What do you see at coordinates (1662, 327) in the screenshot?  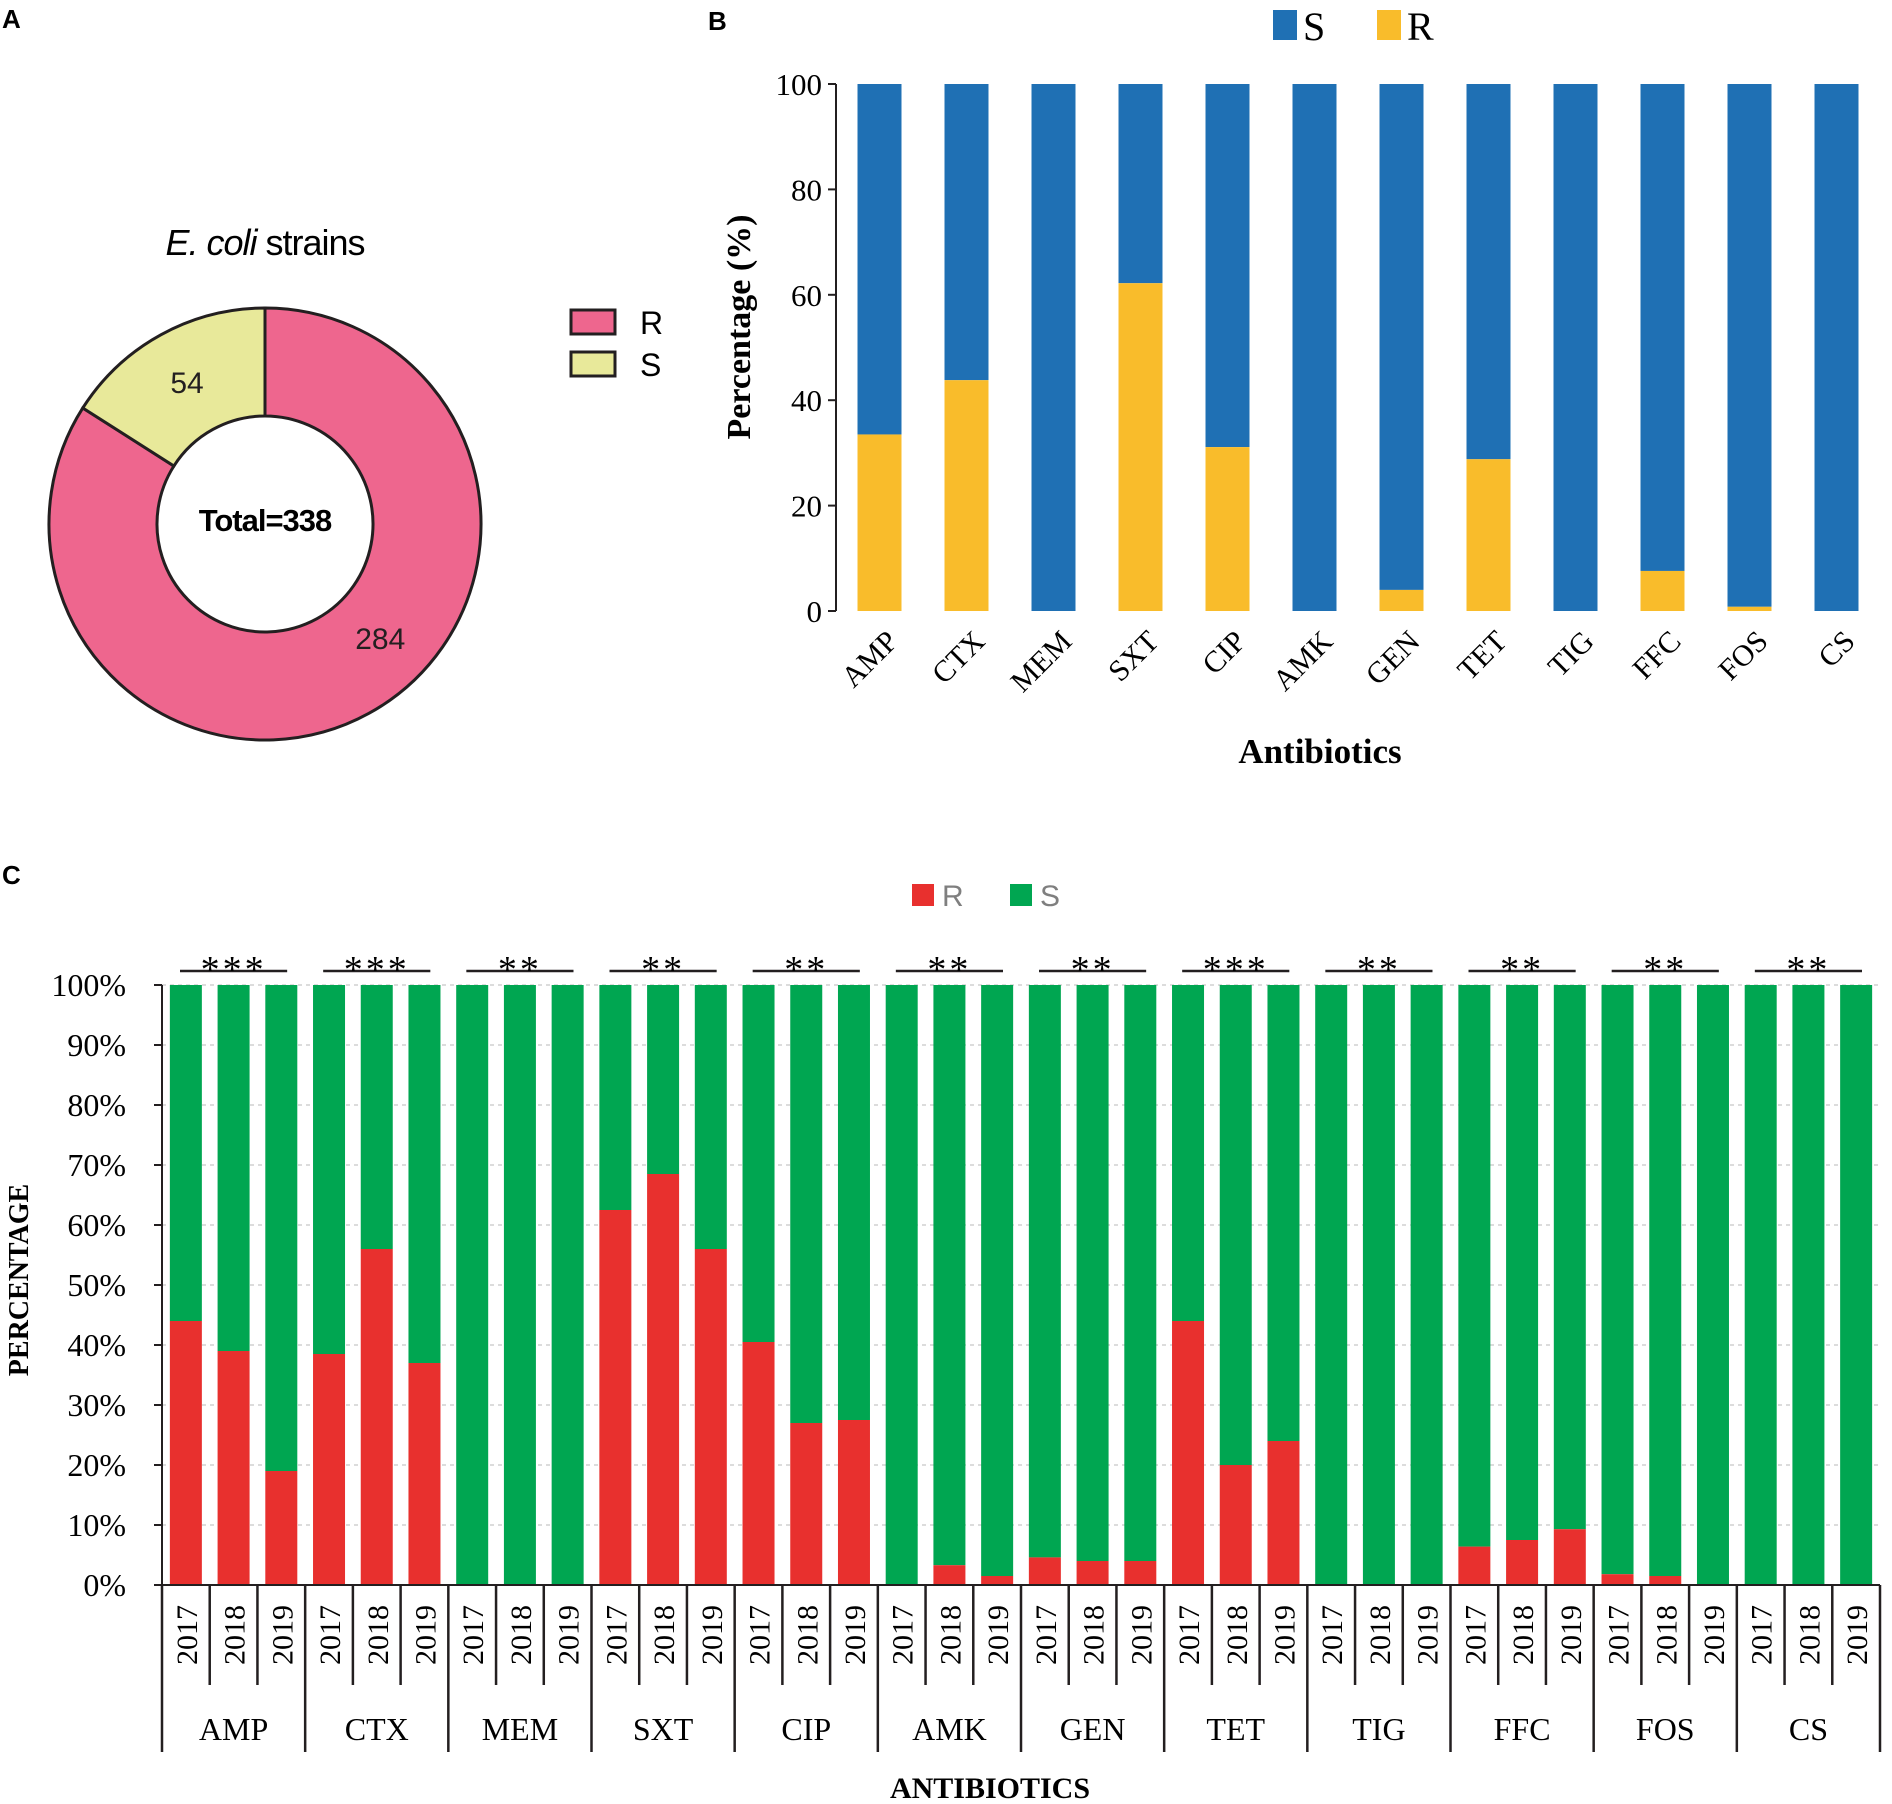 I see `b-bar-s-ffc` at bounding box center [1662, 327].